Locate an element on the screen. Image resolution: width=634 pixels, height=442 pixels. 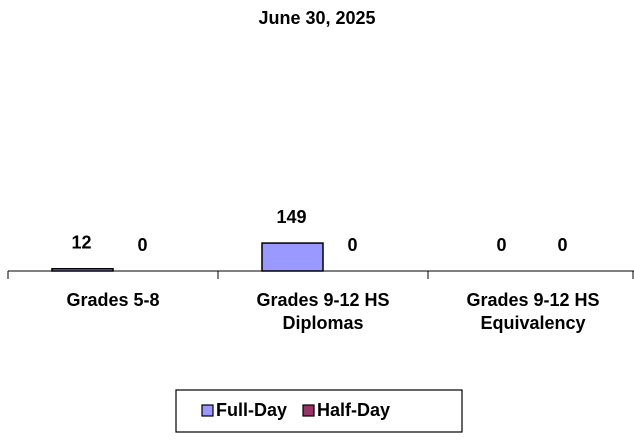
x-tick-label: Grades 9-12 HS Equivalency is located at coordinates (533, 311).